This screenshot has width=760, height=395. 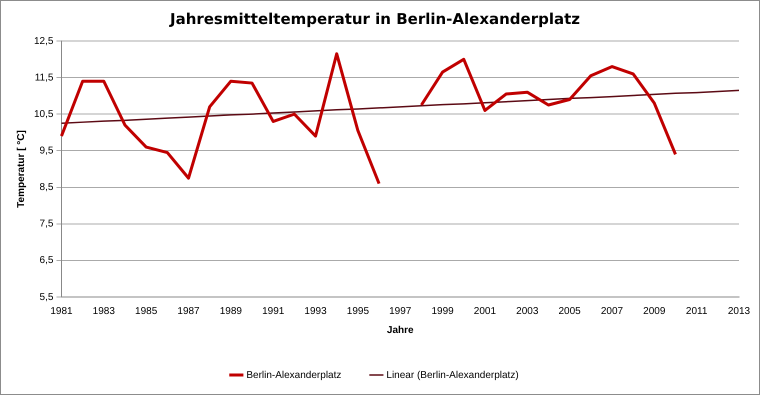 What do you see at coordinates (146, 311) in the screenshot?
I see `x-tick-label: 1985` at bounding box center [146, 311].